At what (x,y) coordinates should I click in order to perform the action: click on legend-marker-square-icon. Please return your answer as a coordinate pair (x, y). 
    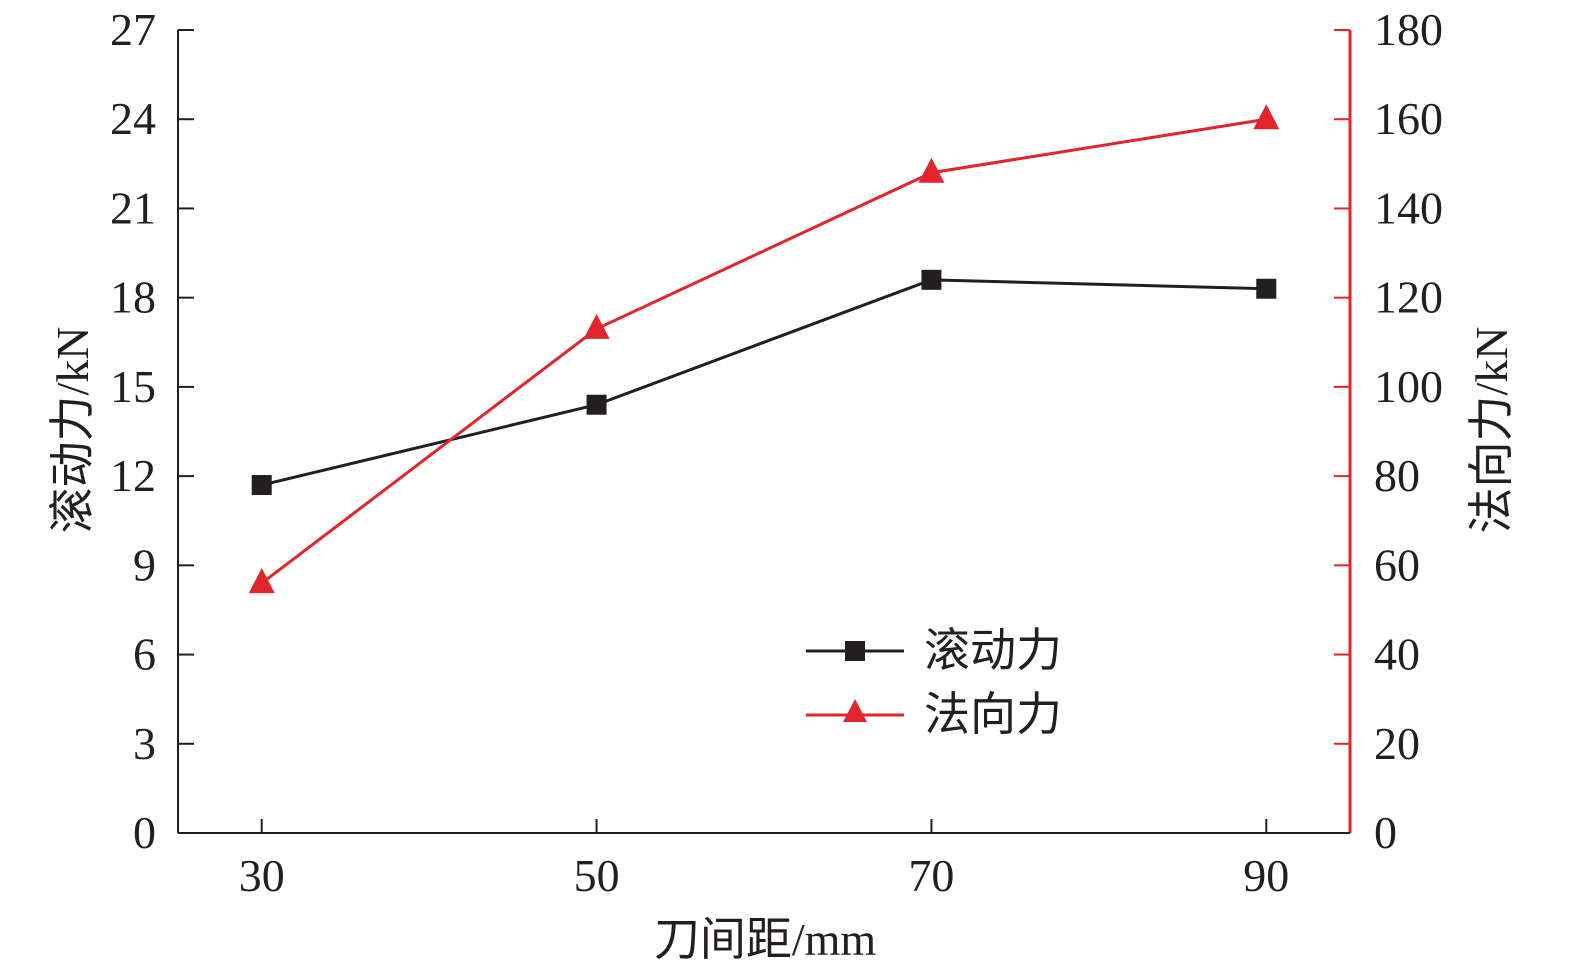
    Looking at the image, I should click on (855, 651).